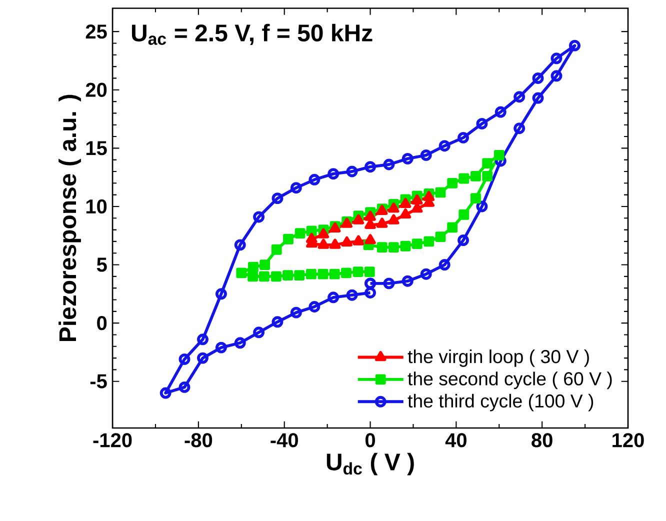  I want to click on x-tick-label: -120, so click(112, 440).